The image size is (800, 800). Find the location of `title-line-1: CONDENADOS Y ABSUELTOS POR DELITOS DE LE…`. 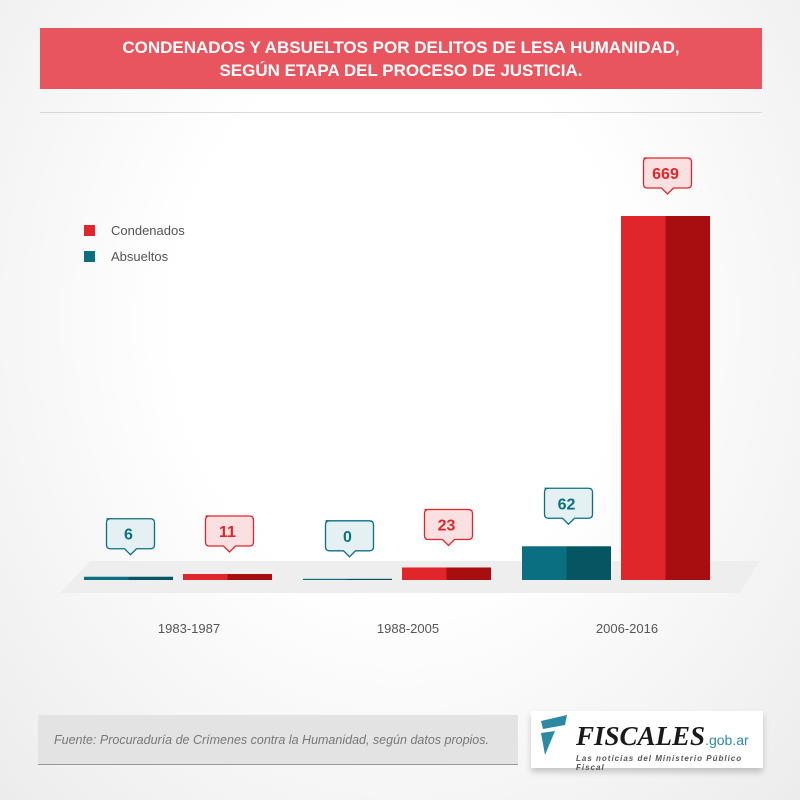

title-line-1: CONDENADOS Y ABSUELTOS POR DELITOS DE LE… is located at coordinates (401, 47).